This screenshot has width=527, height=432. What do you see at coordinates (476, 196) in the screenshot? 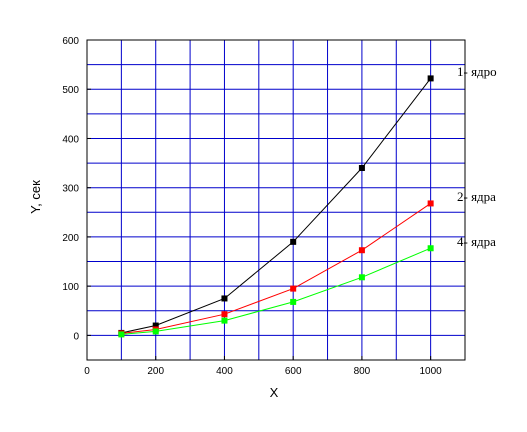
I see `series-label: 2- ядра` at bounding box center [476, 196].